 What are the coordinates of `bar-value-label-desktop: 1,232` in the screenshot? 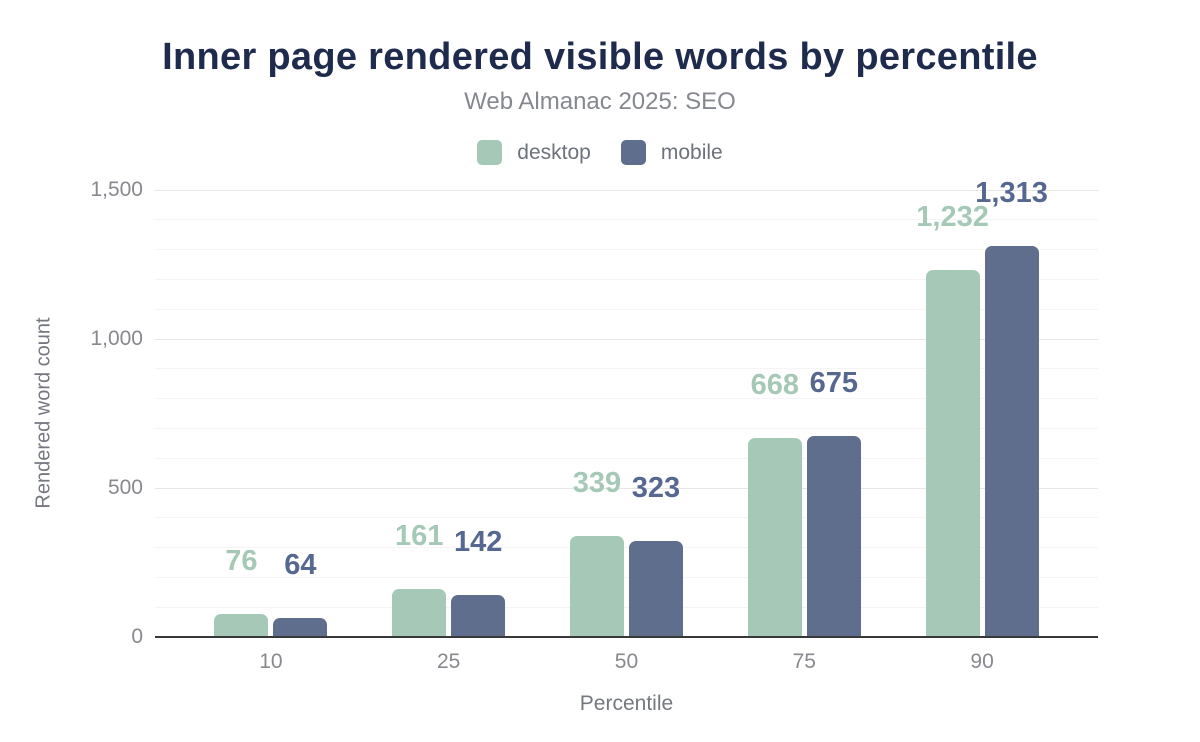 It's located at (952, 216).